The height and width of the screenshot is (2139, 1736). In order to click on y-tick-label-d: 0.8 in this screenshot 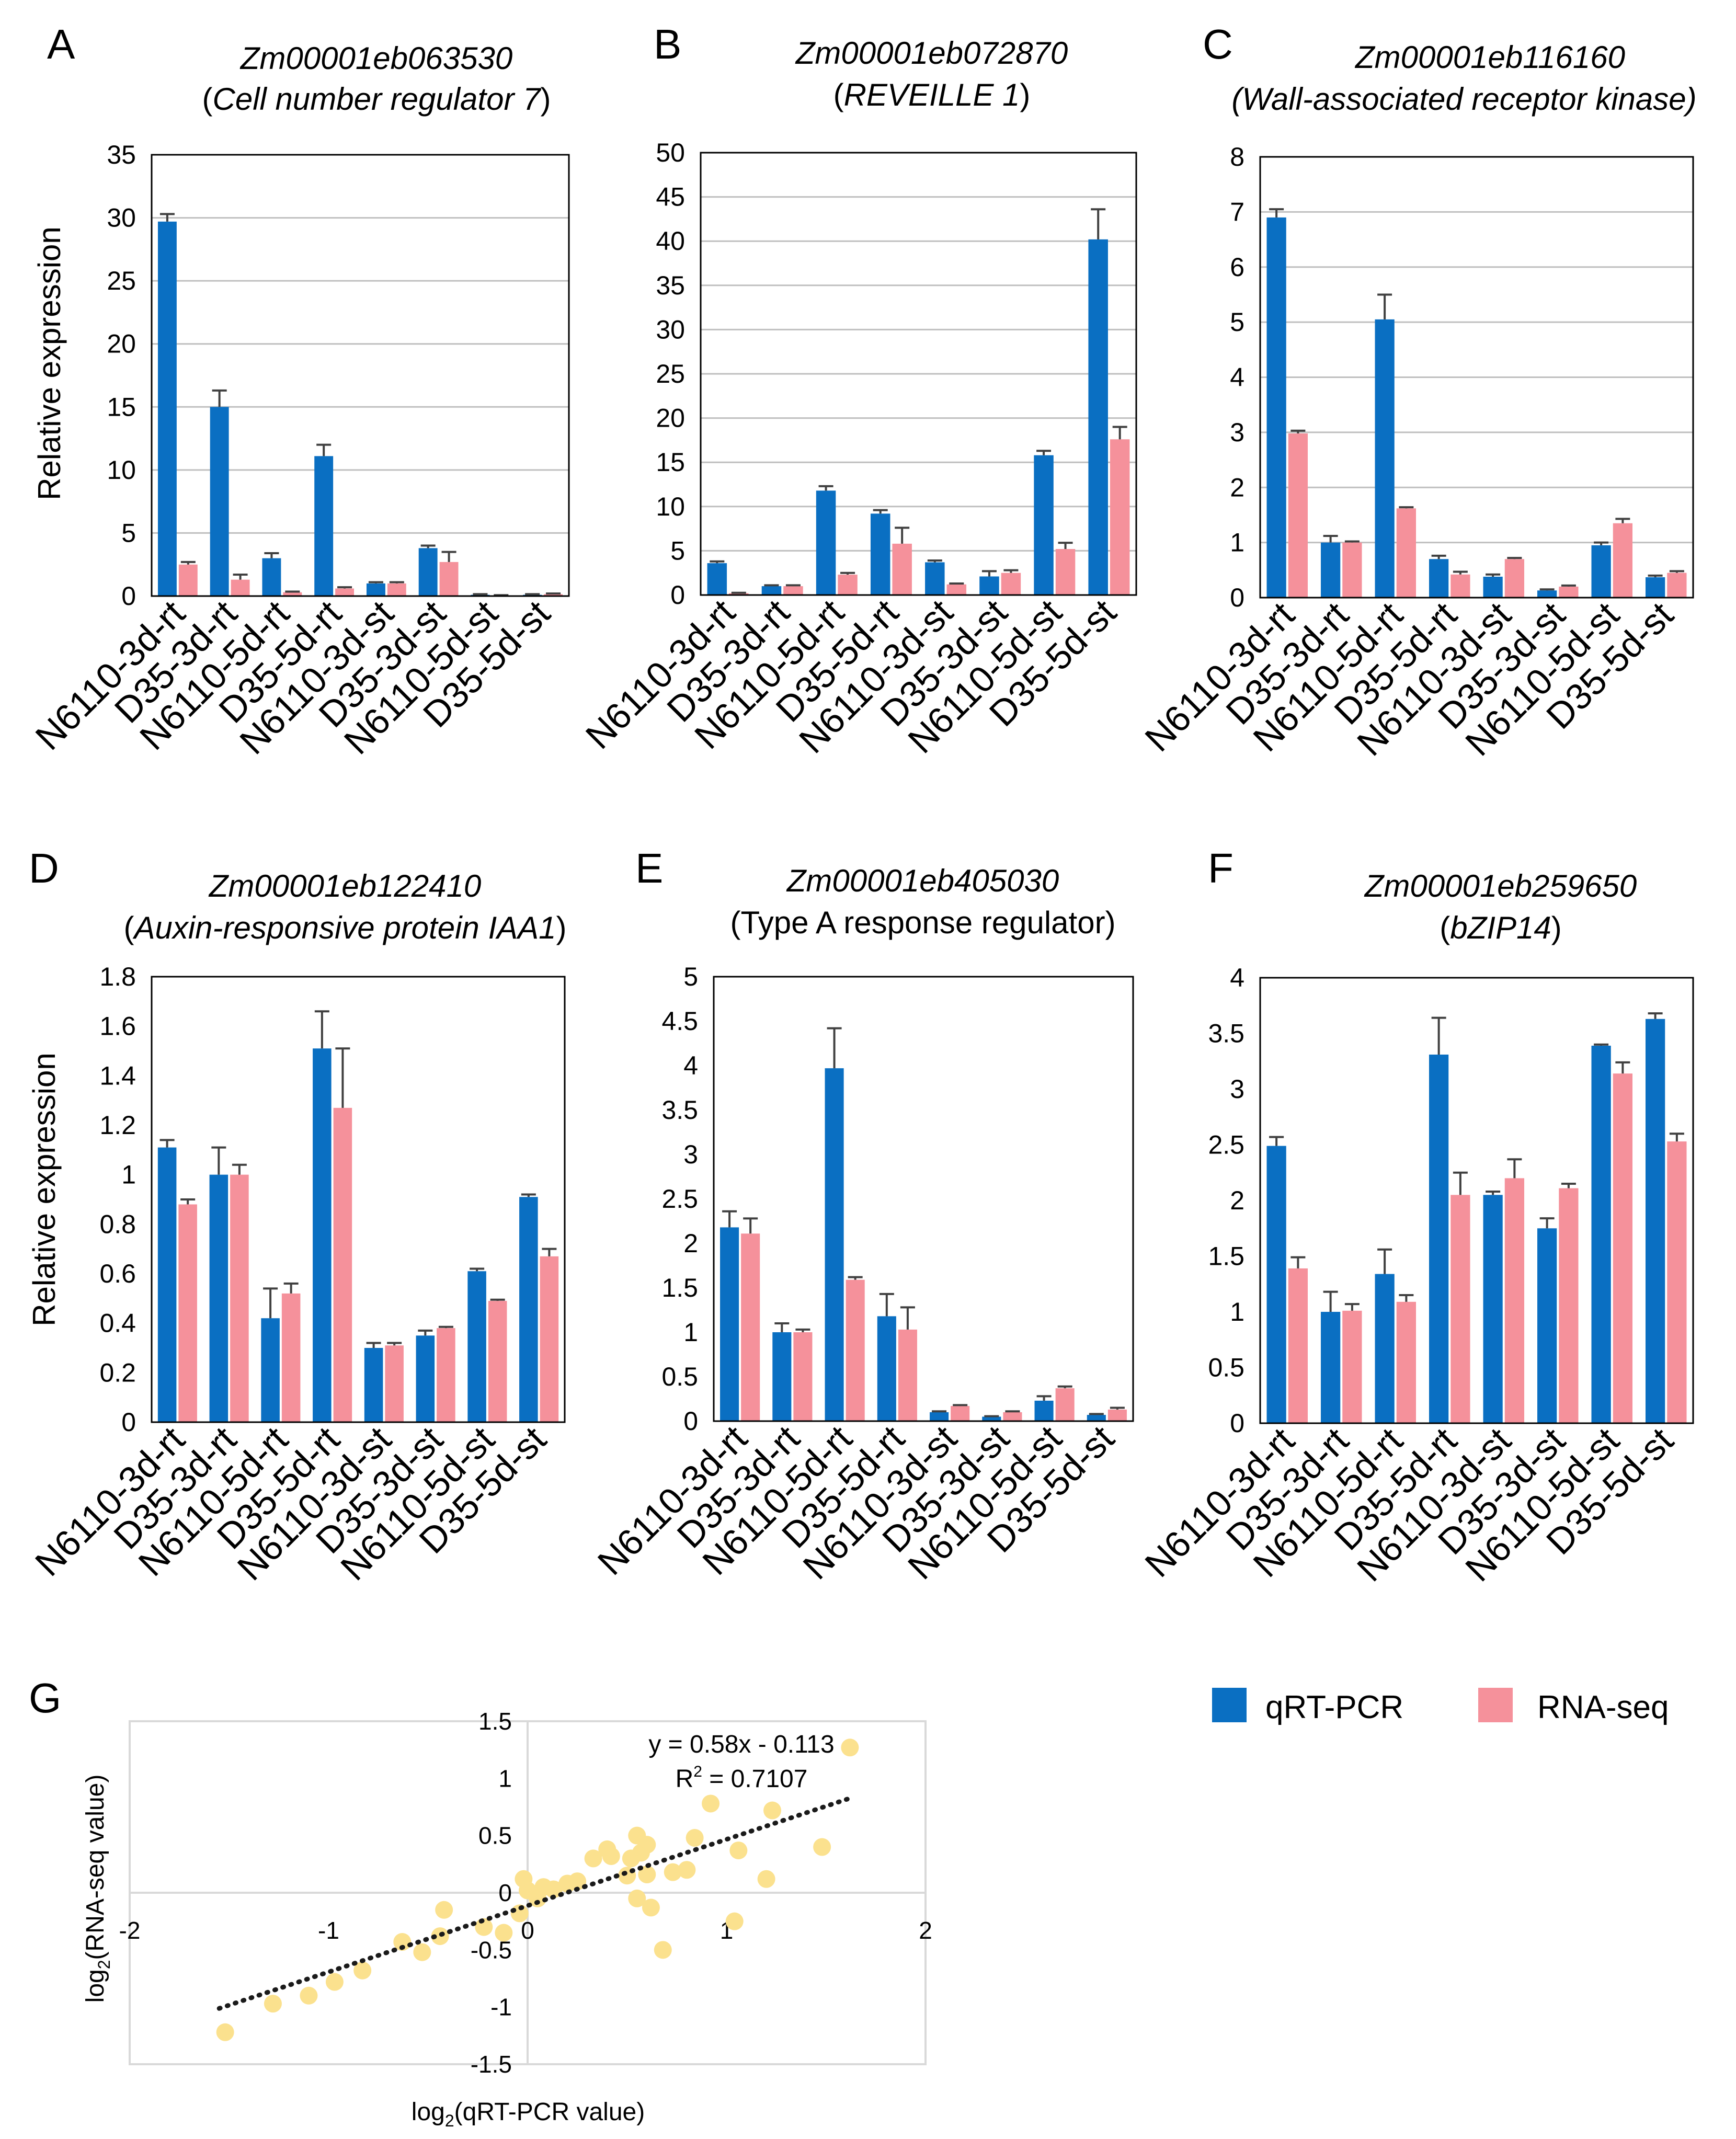, I will do `click(117, 1224)`.